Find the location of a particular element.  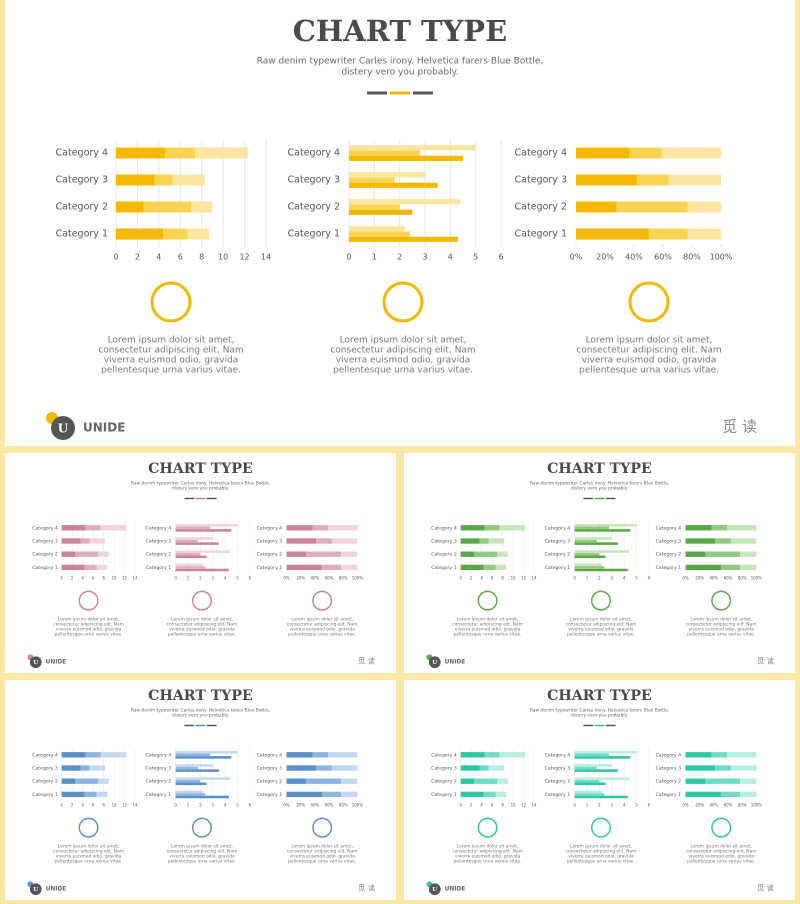

x-tick-label: 1 is located at coordinates (188, 805).